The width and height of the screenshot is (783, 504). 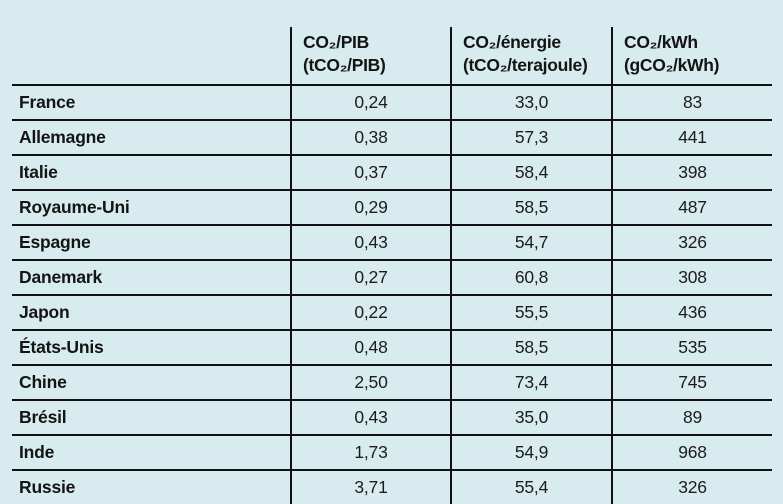 What do you see at coordinates (691, 452) in the screenshot?
I see `value-co2-kwh: 968` at bounding box center [691, 452].